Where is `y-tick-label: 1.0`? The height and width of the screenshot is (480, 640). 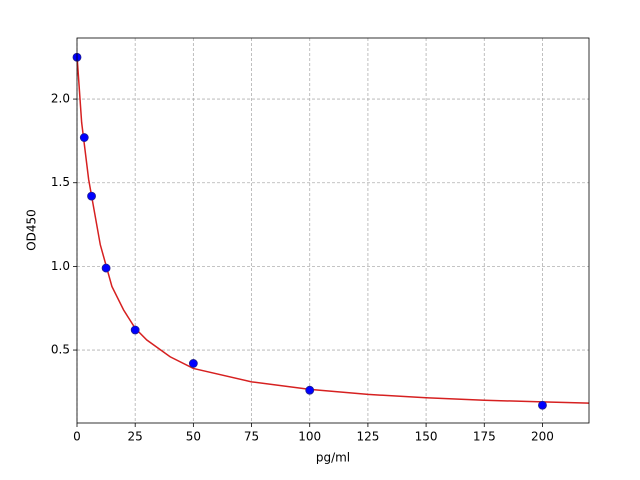 y-tick-label: 1.0 is located at coordinates (60, 266).